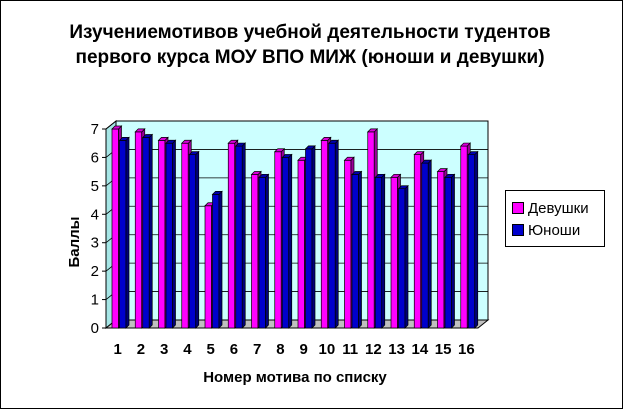 The width and height of the screenshot is (623, 409). What do you see at coordinates (373, 349) in the screenshot?
I see `x-tick-label: 12` at bounding box center [373, 349].